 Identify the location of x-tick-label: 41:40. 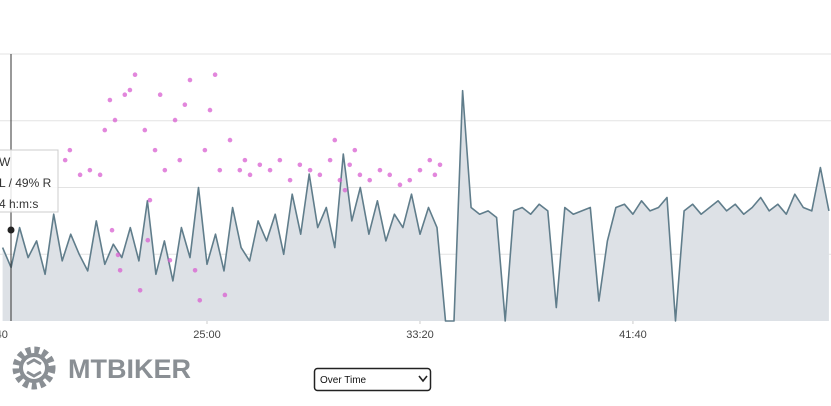
(633, 335).